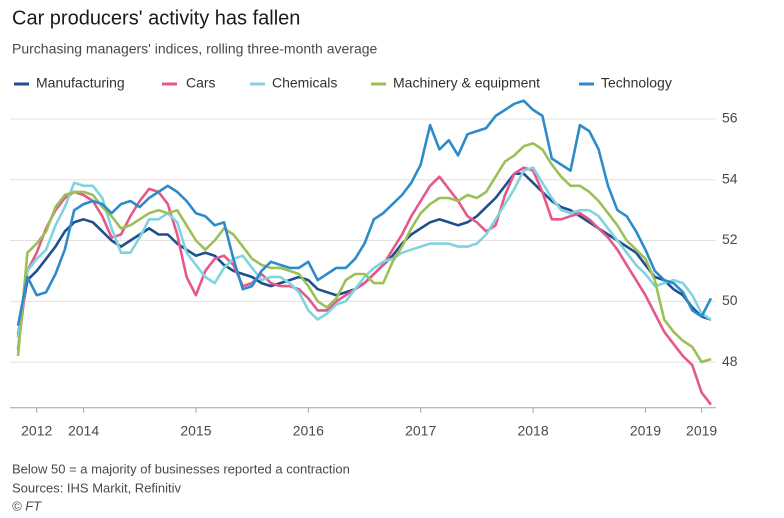 This screenshot has width=784, height=518. What do you see at coordinates (308, 430) in the screenshot?
I see `x-tick-label: 2016` at bounding box center [308, 430].